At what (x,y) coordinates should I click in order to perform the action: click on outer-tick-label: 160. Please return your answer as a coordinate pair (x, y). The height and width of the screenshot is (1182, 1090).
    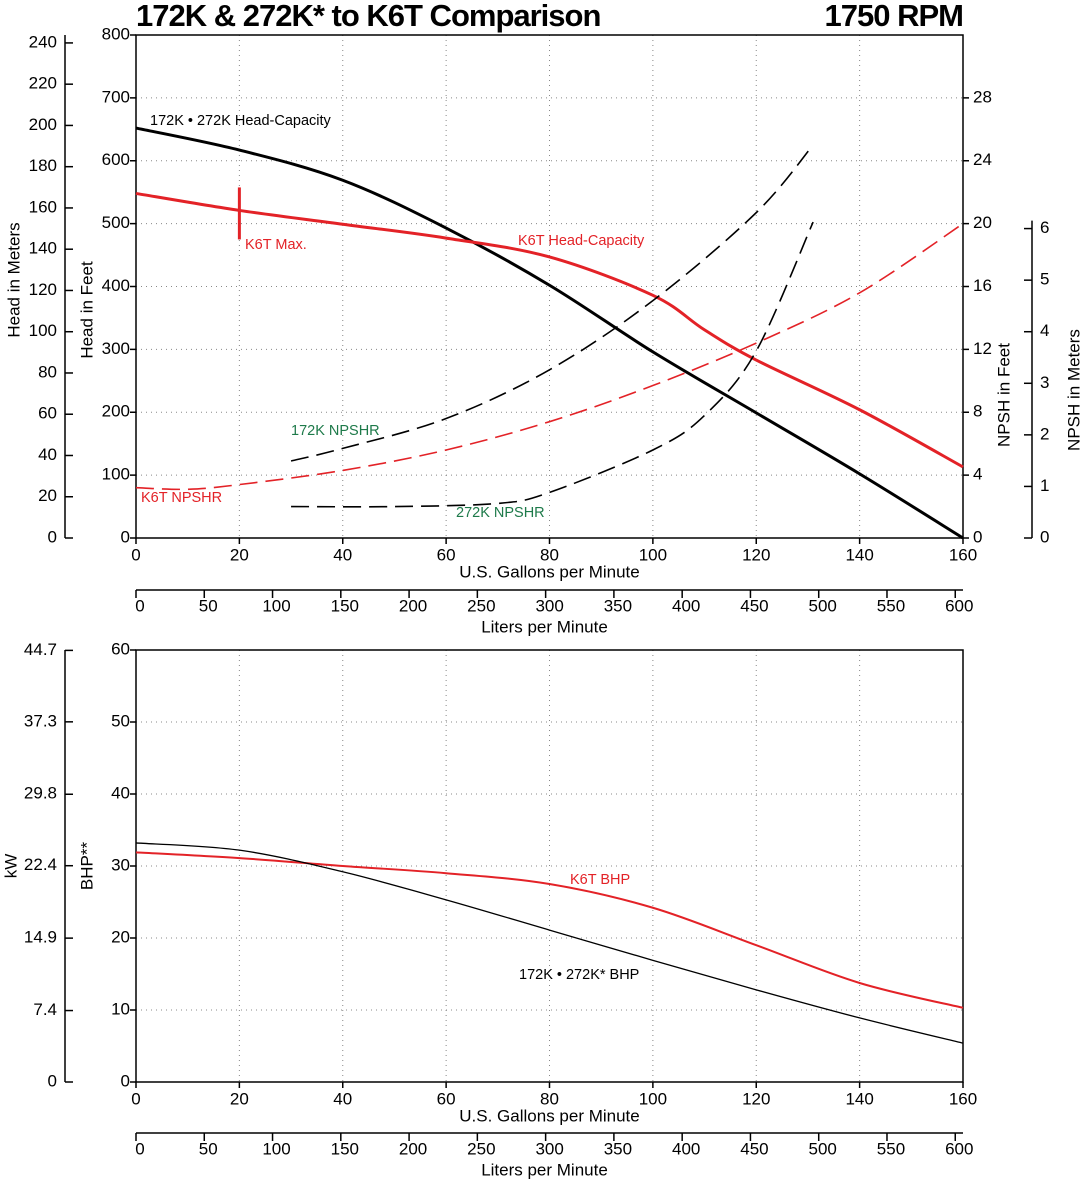
    Looking at the image, I should click on (43, 206).